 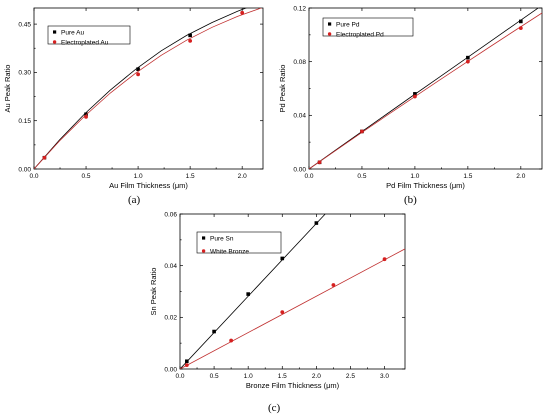 I want to click on legend-label: Electroplated Pd, so click(x=360, y=34).